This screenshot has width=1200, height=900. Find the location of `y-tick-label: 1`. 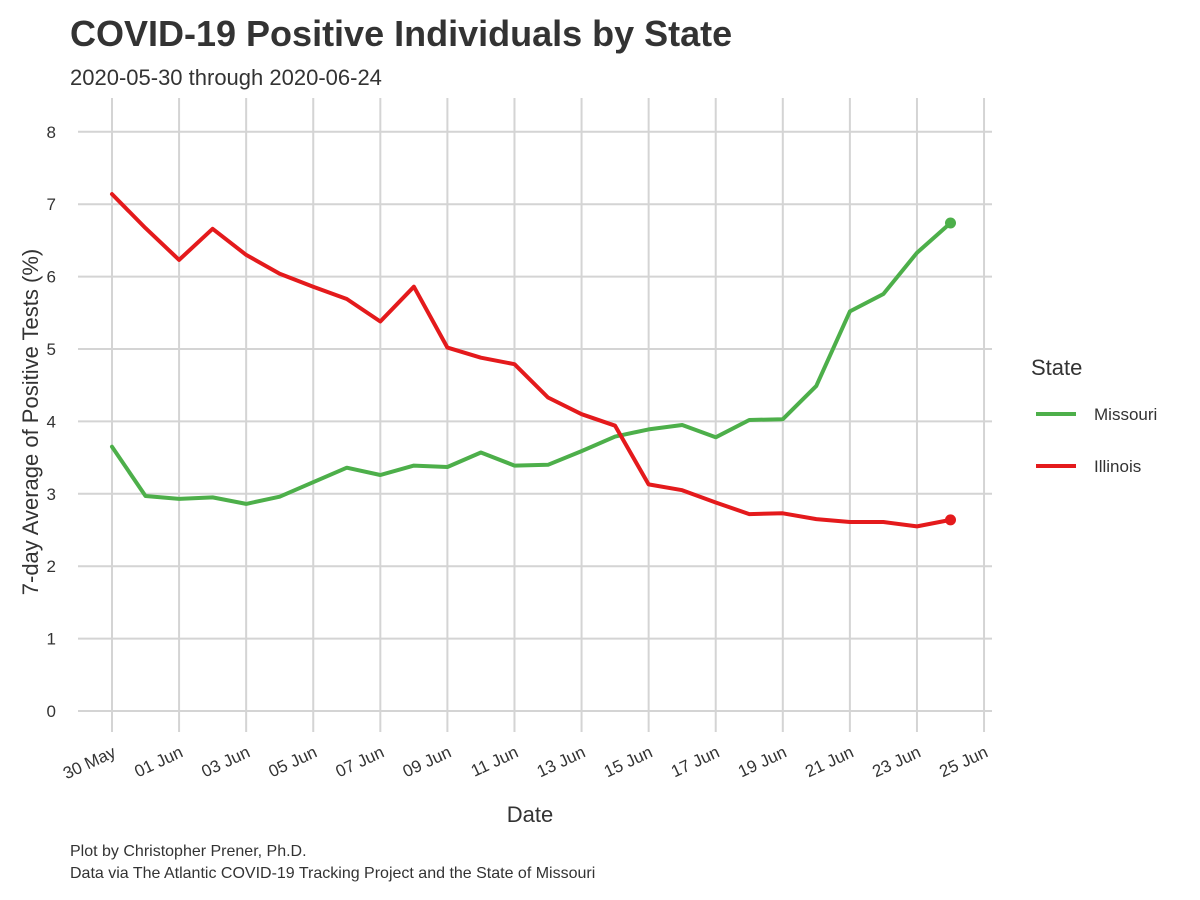

y-tick-label: 1 is located at coordinates (51, 639).